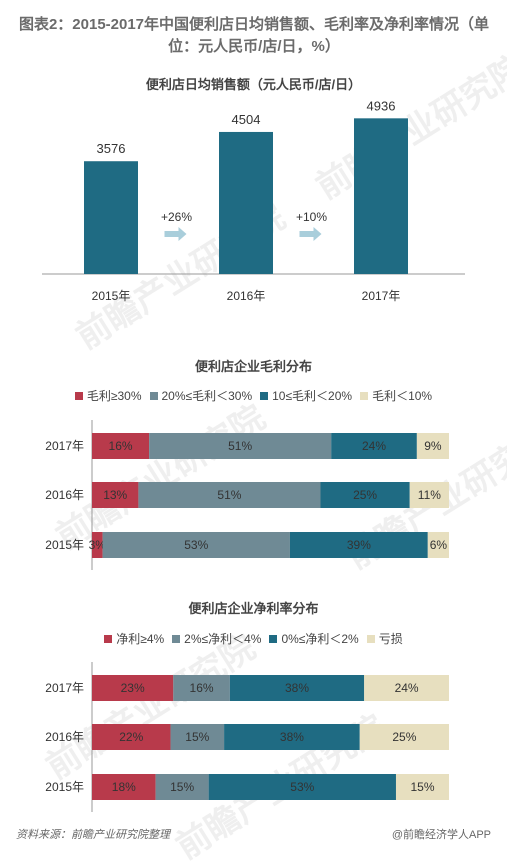 Image resolution: width=507 pixels, height=868 pixels. What do you see at coordinates (402, 396) in the screenshot?
I see `legend-label: 毛利＜10%` at bounding box center [402, 396].